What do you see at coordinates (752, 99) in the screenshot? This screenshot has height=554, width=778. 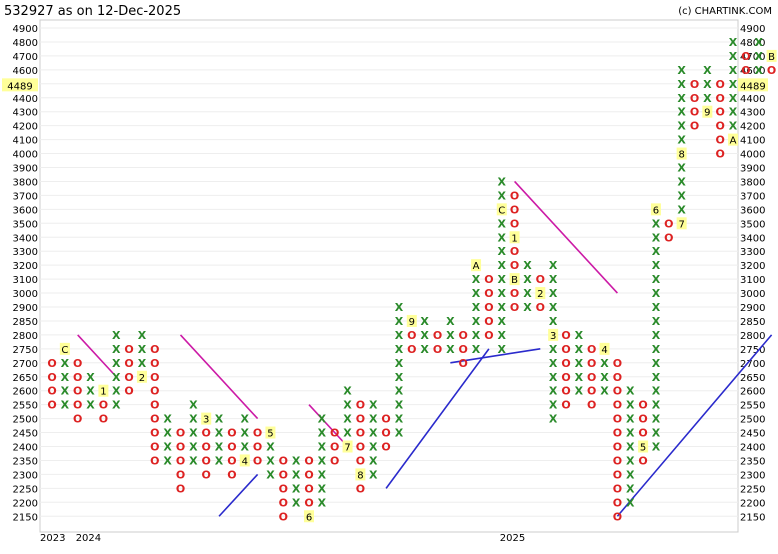 I see `y-tick-label-right: 4400` at bounding box center [752, 99].